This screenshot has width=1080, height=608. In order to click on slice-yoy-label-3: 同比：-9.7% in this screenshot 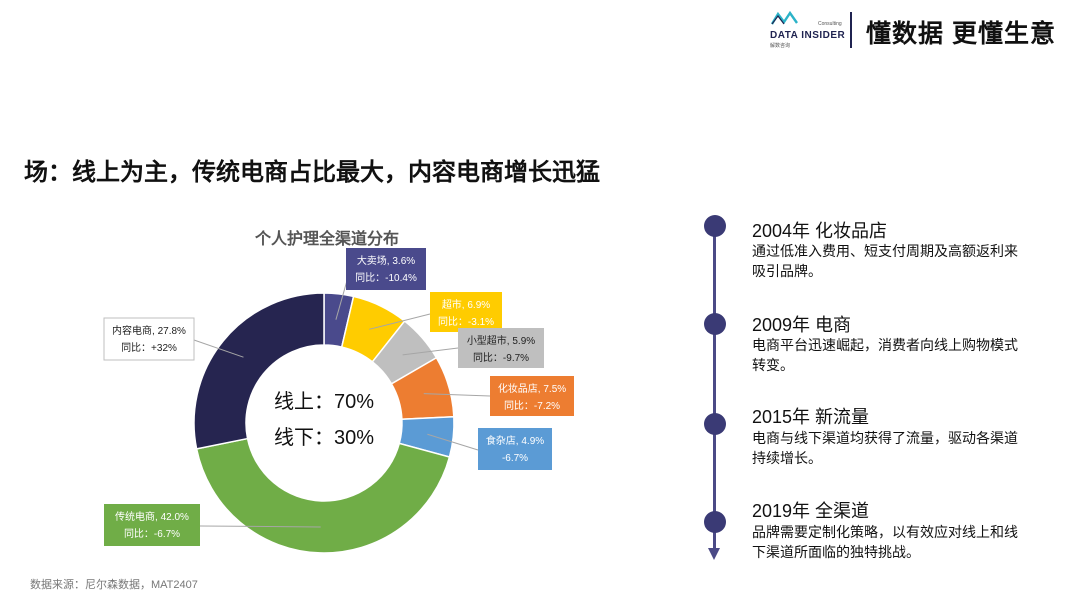, I will do `click(501, 358)`.